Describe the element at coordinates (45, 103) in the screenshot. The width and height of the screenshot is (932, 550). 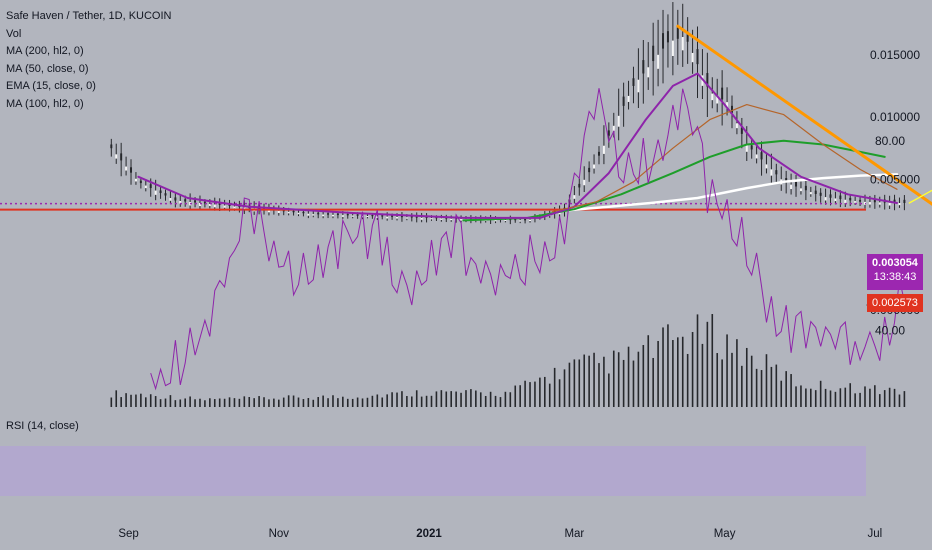
I see `legend-ma100: MA (100, hl2, 0)` at that location.